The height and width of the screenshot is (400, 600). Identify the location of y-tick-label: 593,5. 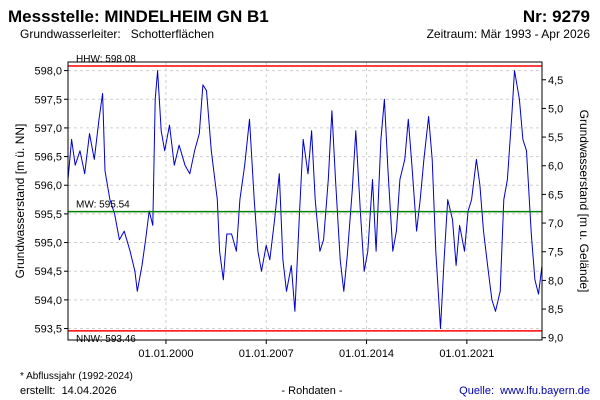
(48, 330).